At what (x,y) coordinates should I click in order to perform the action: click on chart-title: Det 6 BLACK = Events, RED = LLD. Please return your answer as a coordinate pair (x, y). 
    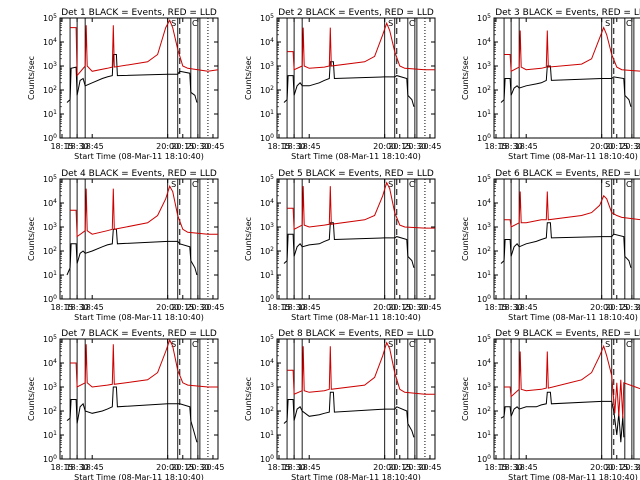
    Looking at the image, I should click on (567, 174).